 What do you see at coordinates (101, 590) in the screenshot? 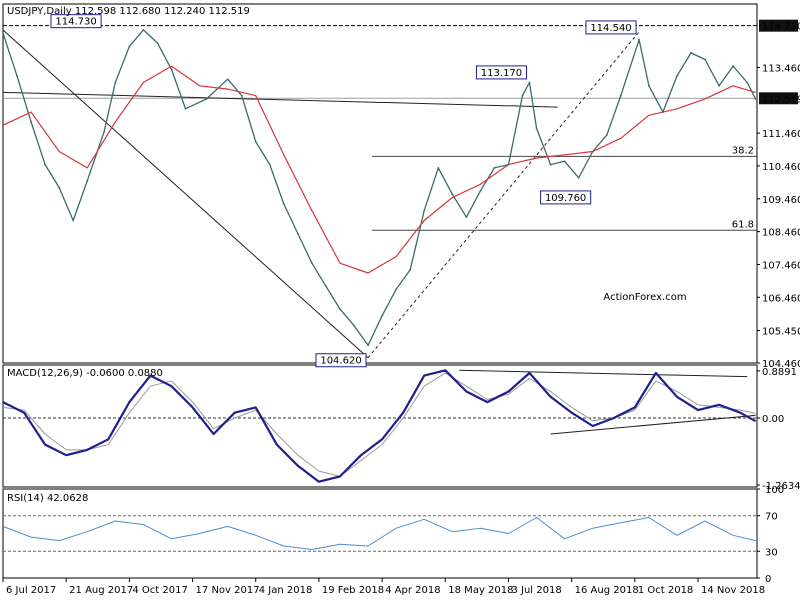
I see `x-tick-label-1: 21 Aug 2017` at bounding box center [101, 590].